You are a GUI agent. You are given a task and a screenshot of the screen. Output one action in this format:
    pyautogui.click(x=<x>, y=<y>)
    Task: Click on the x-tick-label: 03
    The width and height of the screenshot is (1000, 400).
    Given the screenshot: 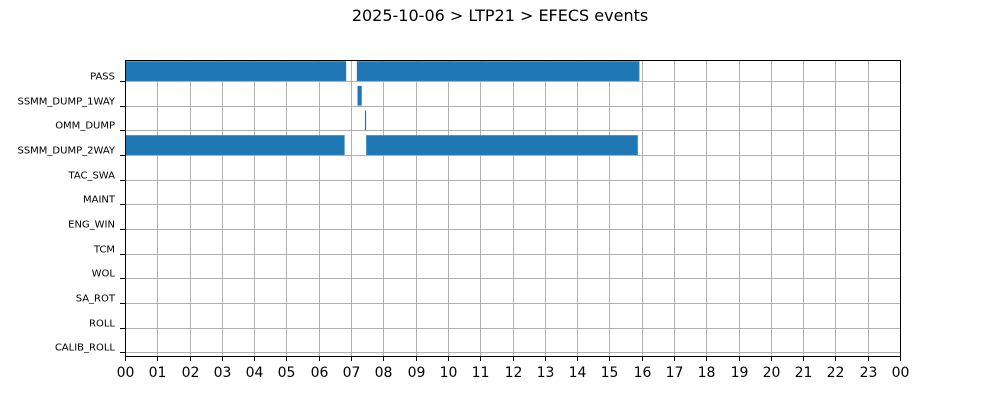 What is the action you would take?
    pyautogui.click(x=223, y=373)
    